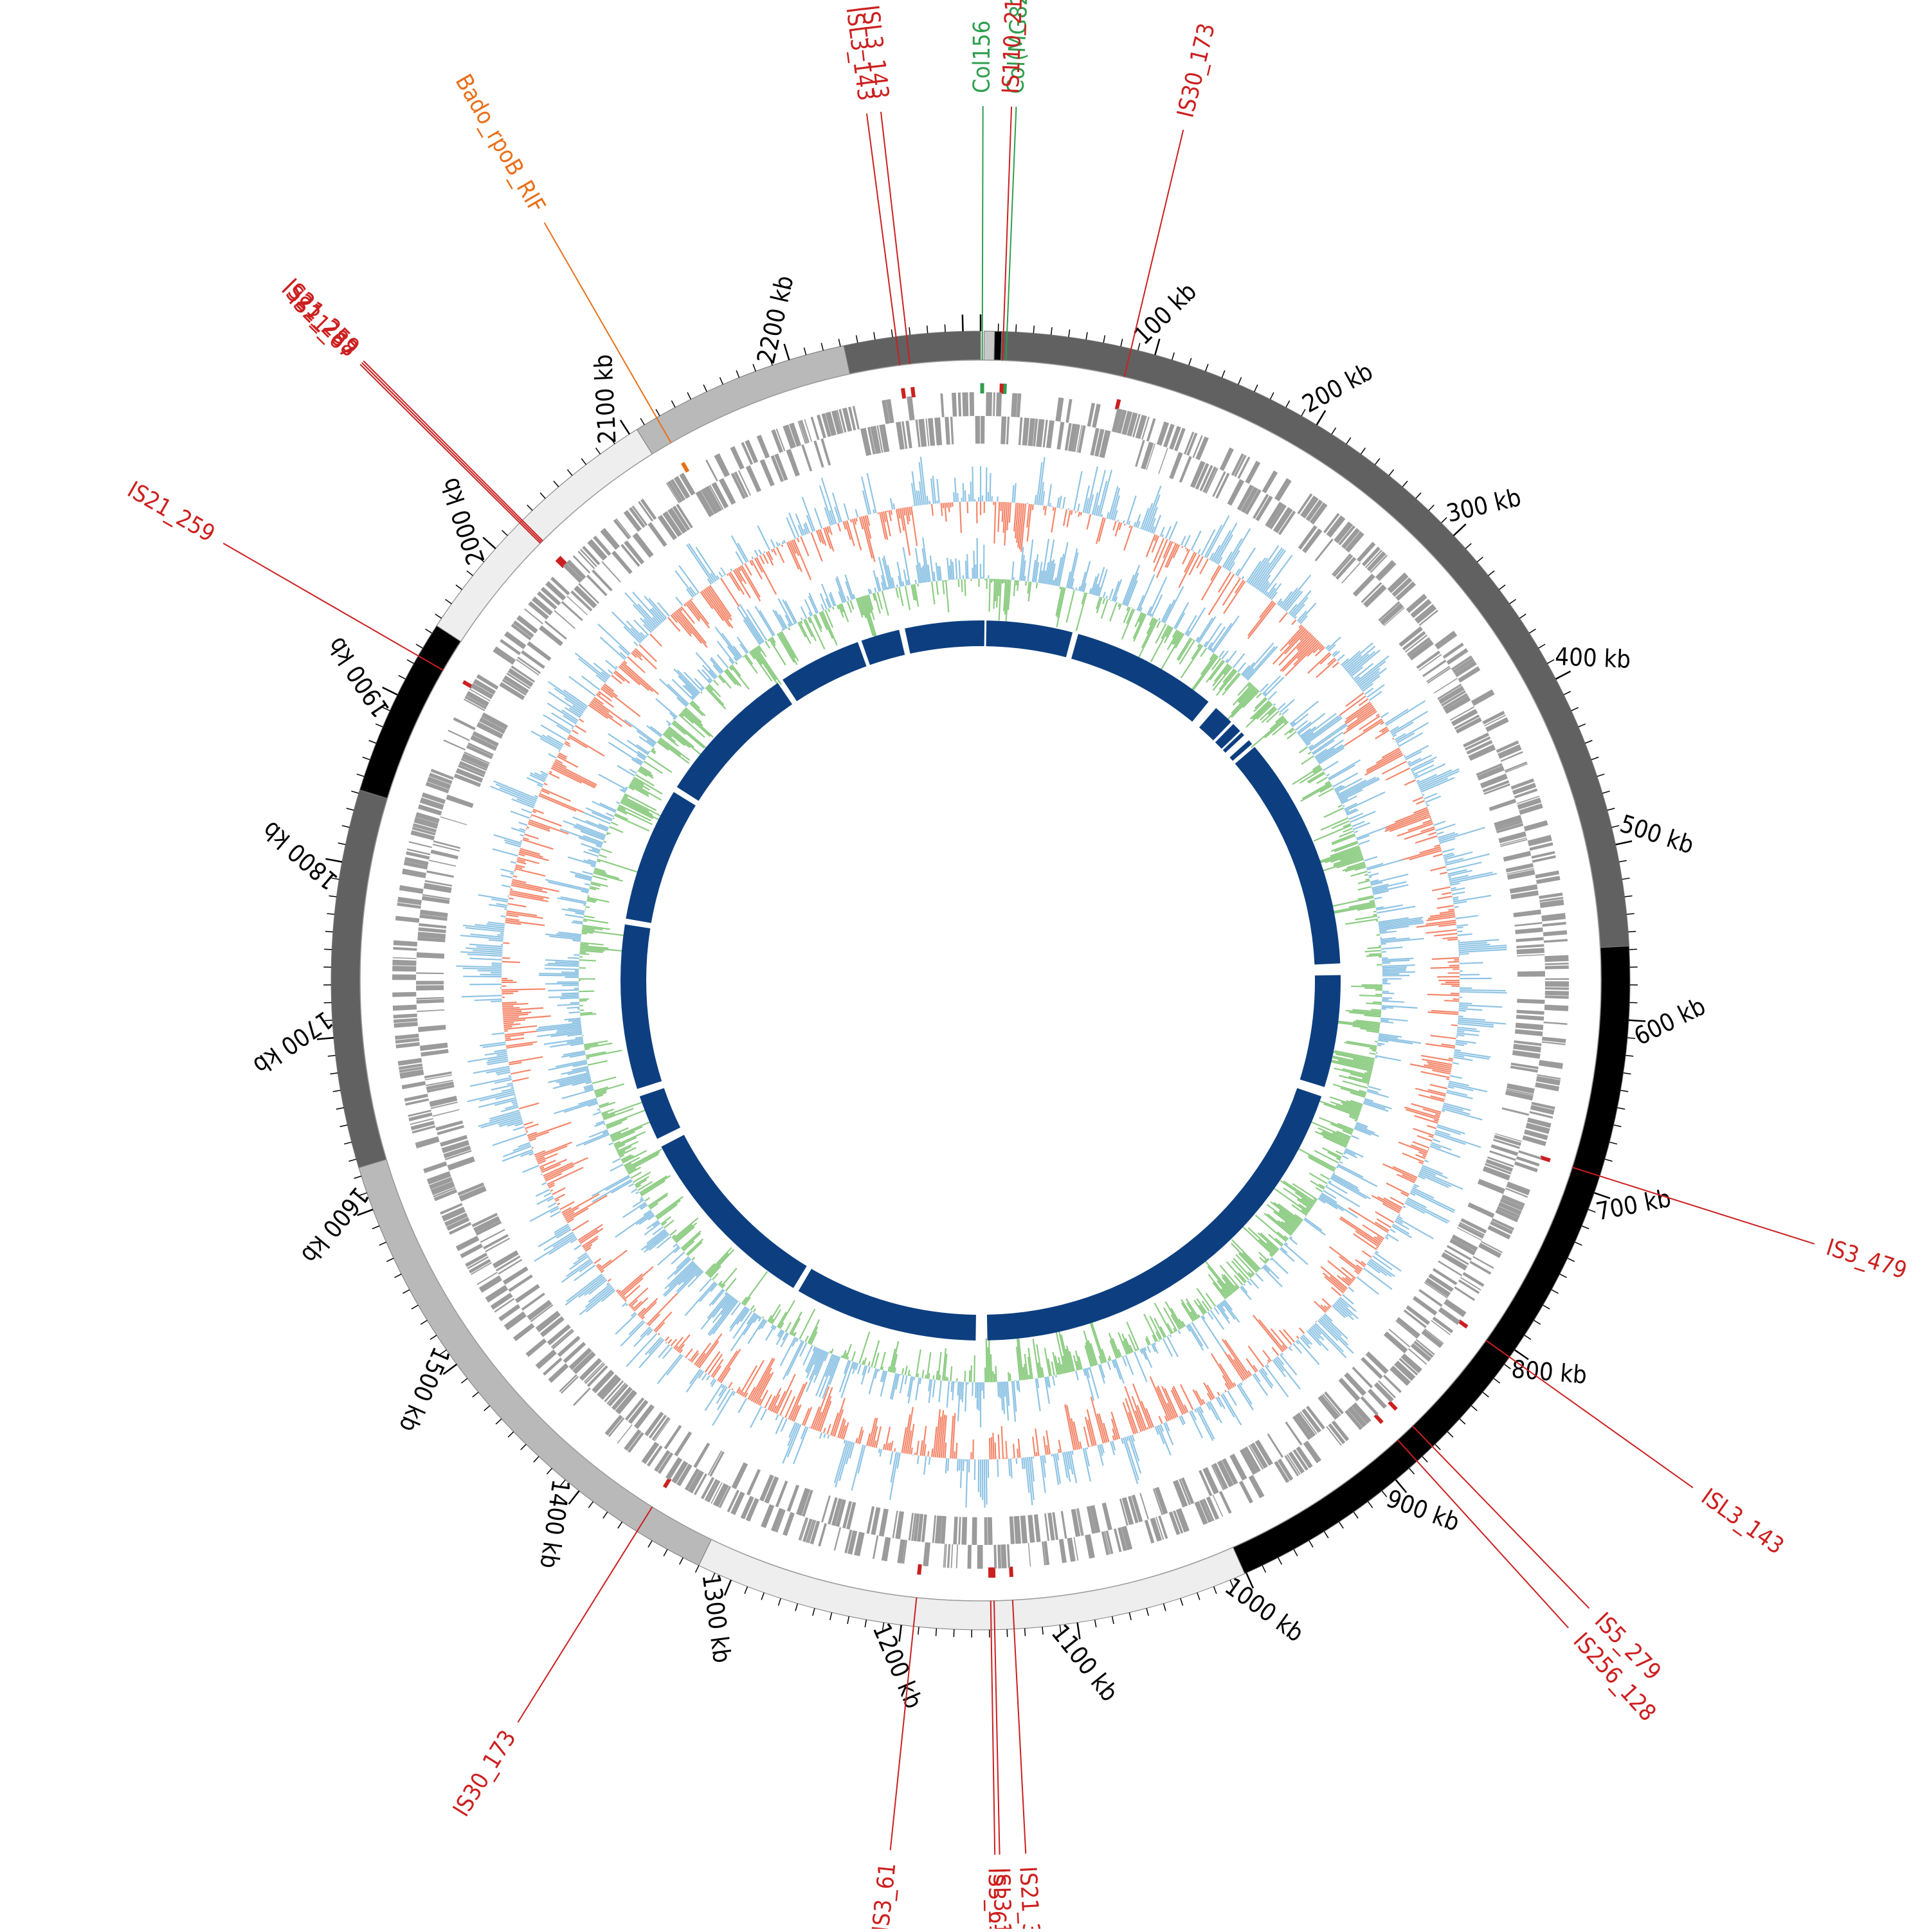  I want to click on scale-label: 800 kb, so click(1549, 1372).